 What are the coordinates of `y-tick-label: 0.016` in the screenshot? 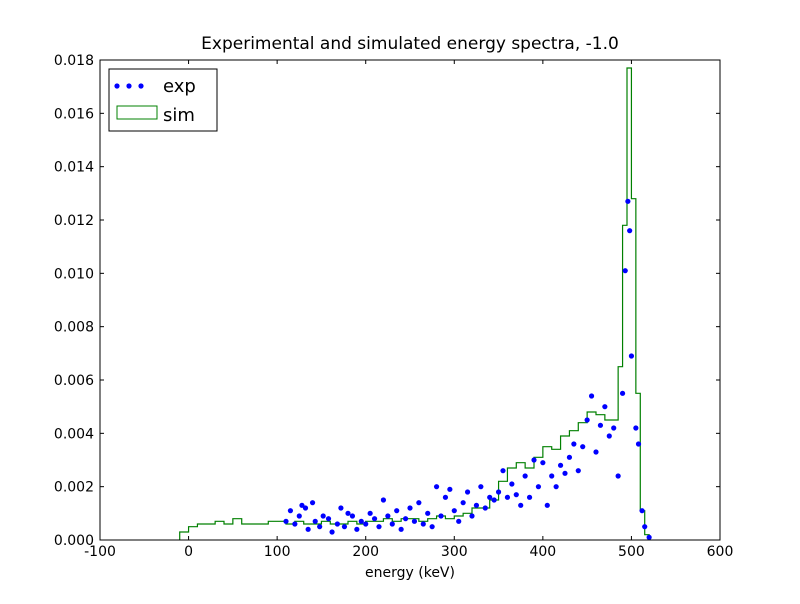 It's located at (74, 114).